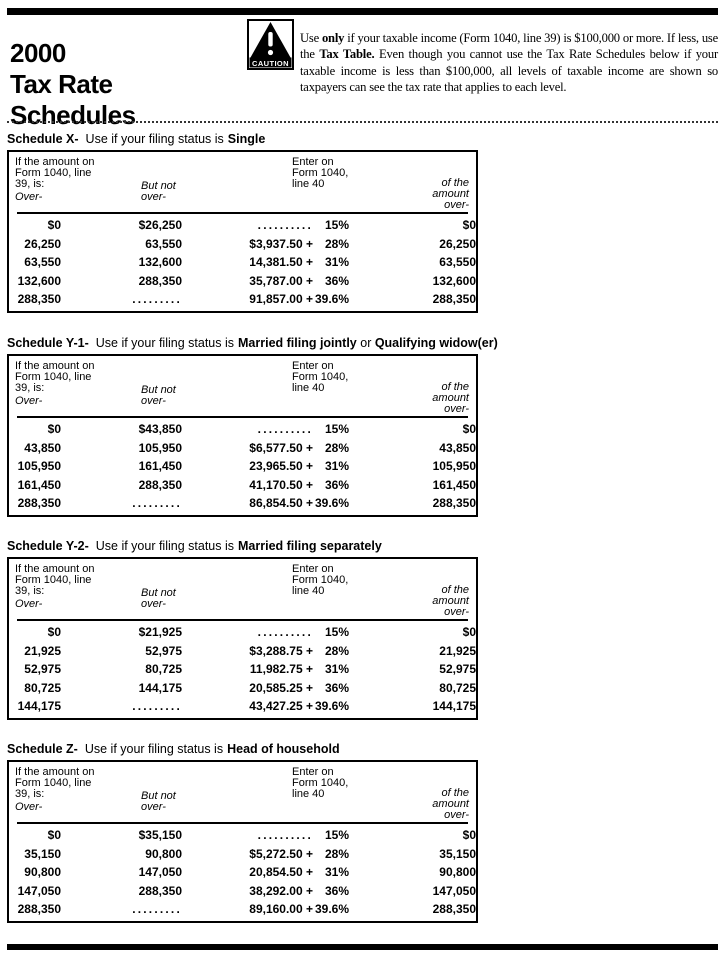 The height and width of the screenshot is (956, 725). What do you see at coordinates (242, 909) in the screenshot?
I see `table-row: 288,350......... 89,160.00 +39.6% 288,350` at bounding box center [242, 909].